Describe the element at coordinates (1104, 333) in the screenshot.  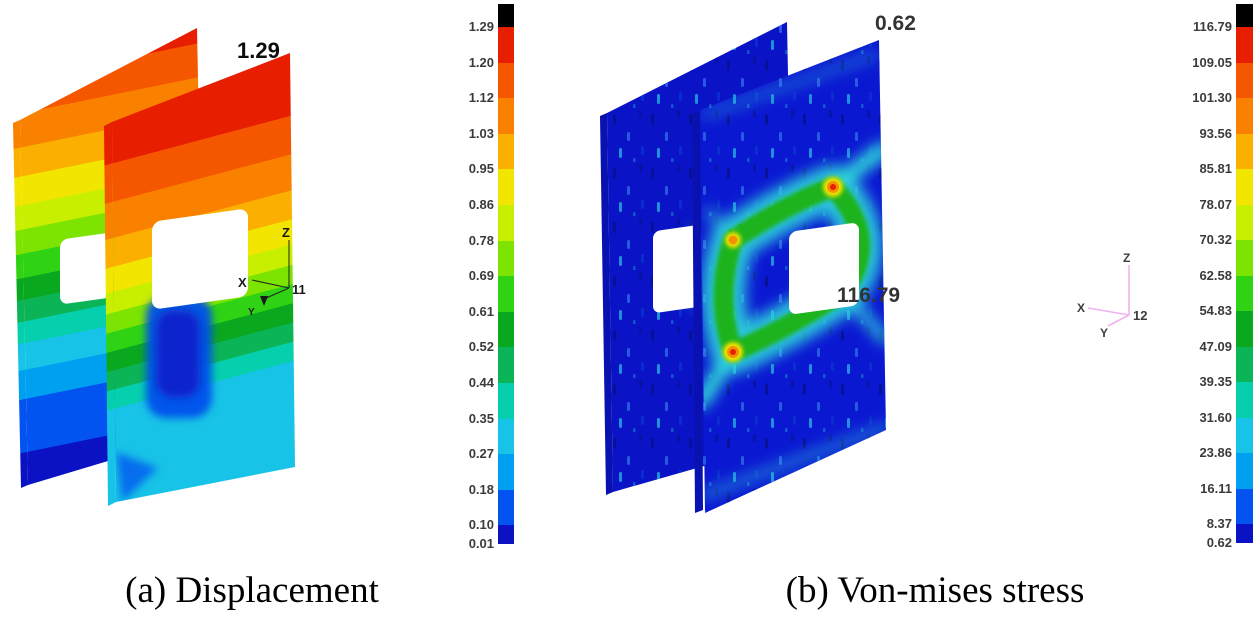
I see `axis-label-y-b: Y` at that location.